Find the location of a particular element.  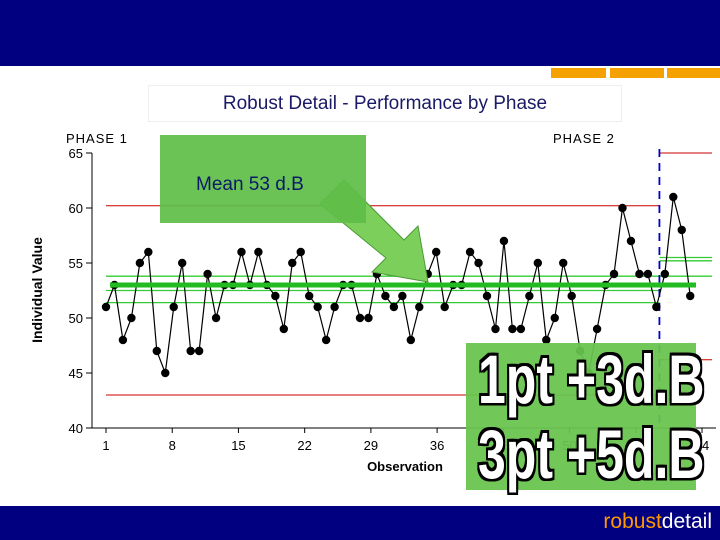

title-band is located at coordinates (360, 33).